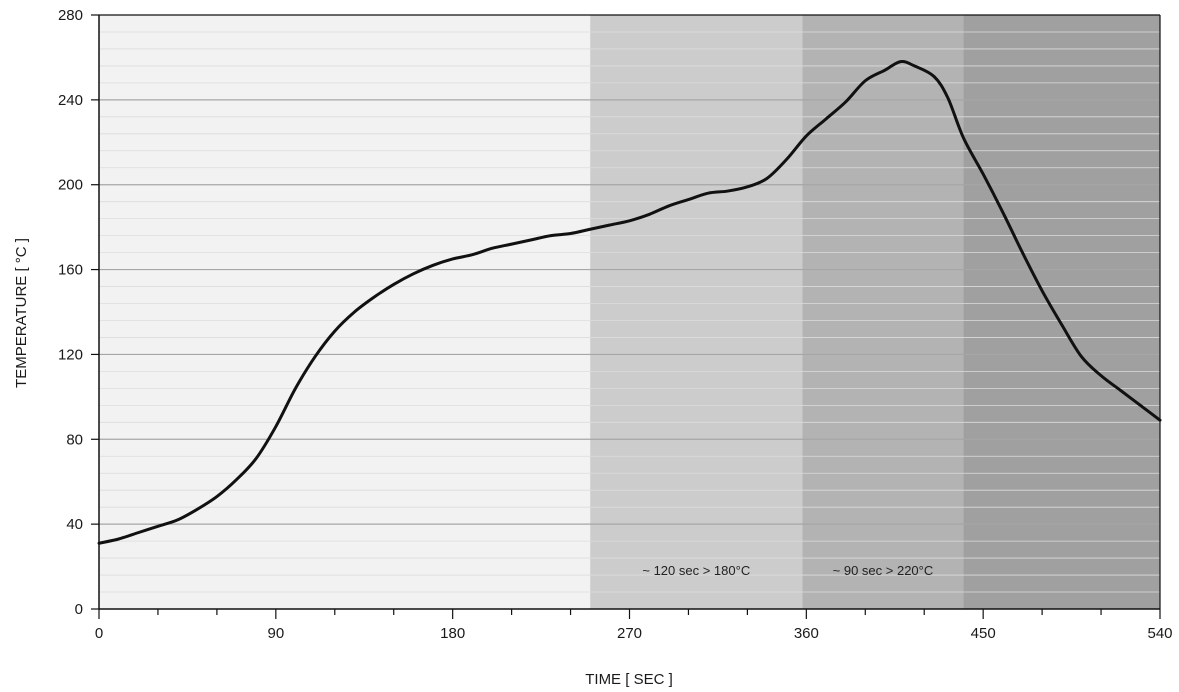  I want to click on y-axis-title: TEMPERATURE [ °C ], so click(21, 313).